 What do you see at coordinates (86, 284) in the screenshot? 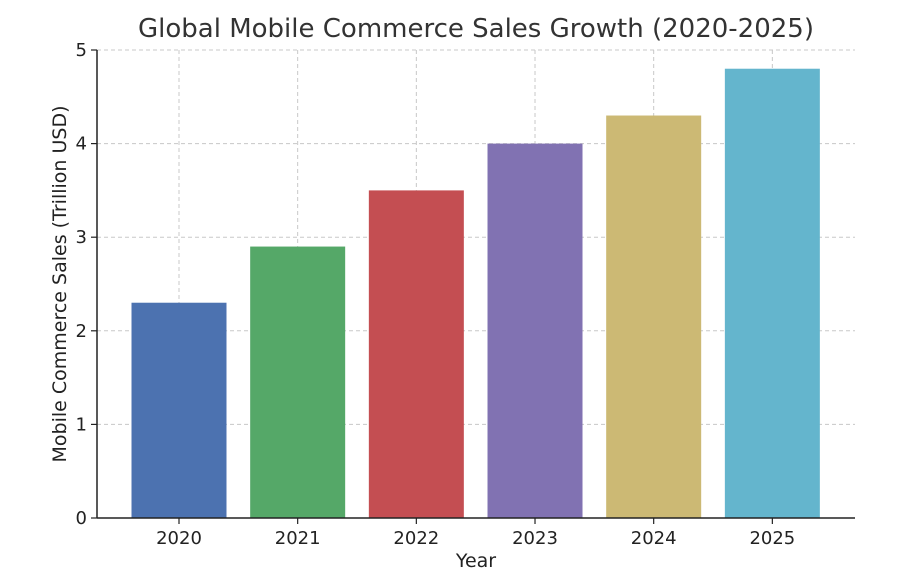
I see `y-axis-ticks: 0 1 2 3 4 5` at bounding box center [86, 284].